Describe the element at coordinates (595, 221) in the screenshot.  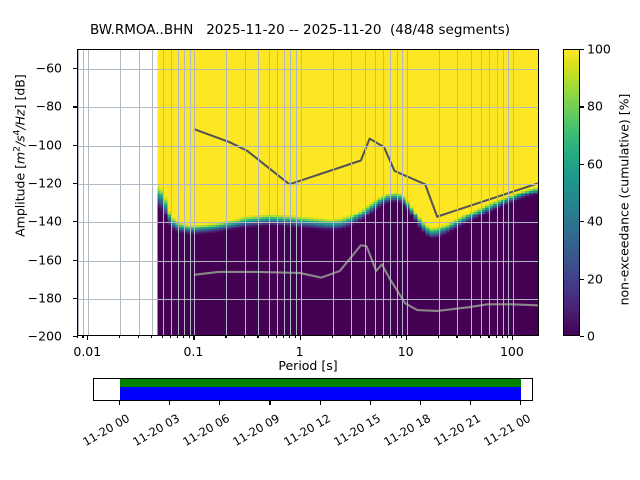
I see `colorbar-tick-label: 40` at that location.